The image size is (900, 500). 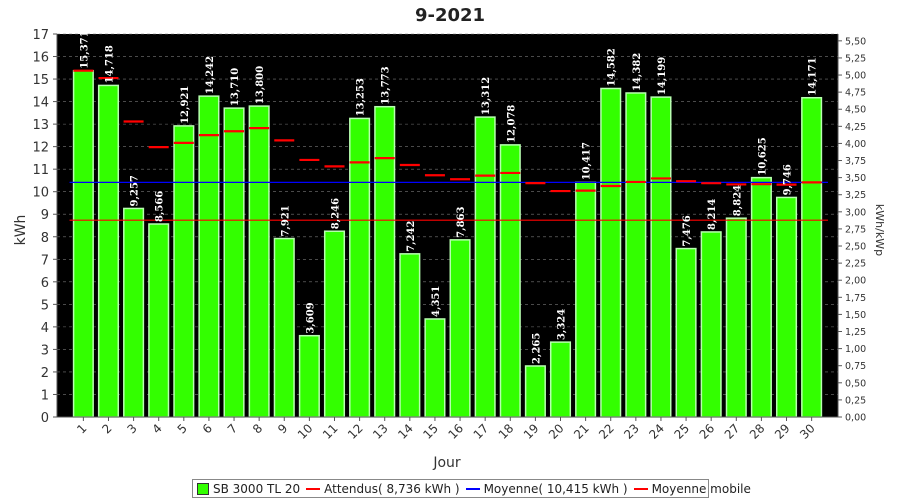 What do you see at coordinates (855, 127) in the screenshot?
I see `y2-tick-label: 4,25` at bounding box center [855, 127].